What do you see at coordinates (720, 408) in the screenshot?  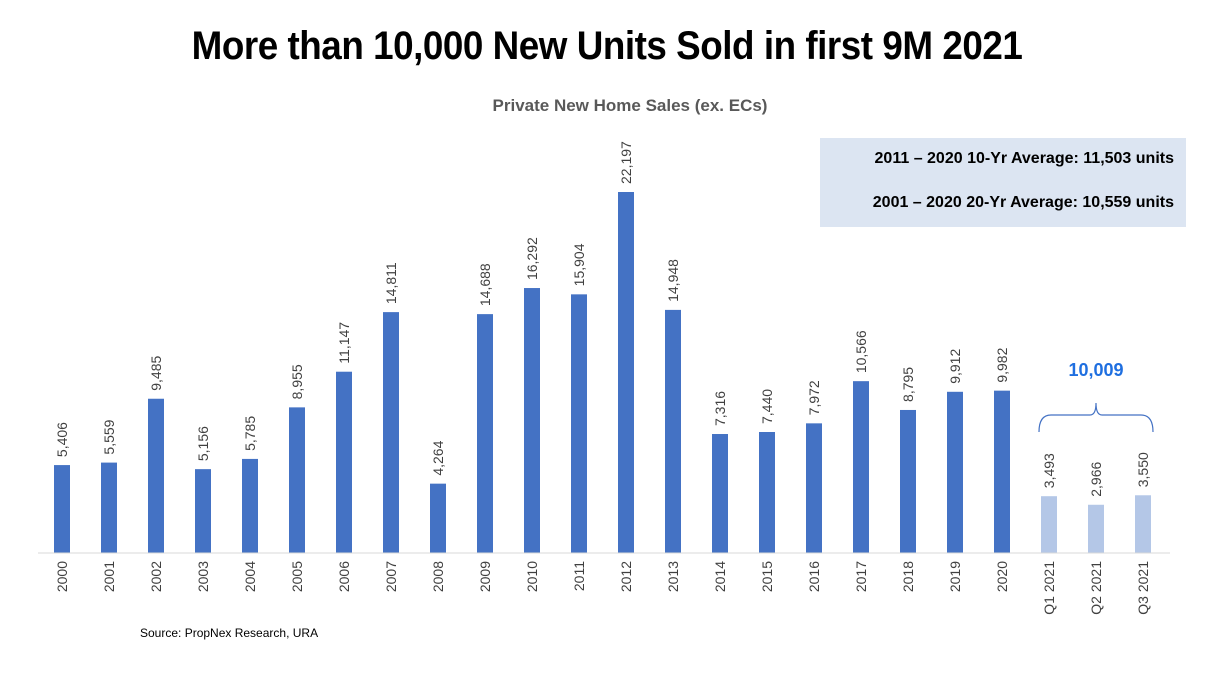 I see `data-label: 7,316` at bounding box center [720, 408].